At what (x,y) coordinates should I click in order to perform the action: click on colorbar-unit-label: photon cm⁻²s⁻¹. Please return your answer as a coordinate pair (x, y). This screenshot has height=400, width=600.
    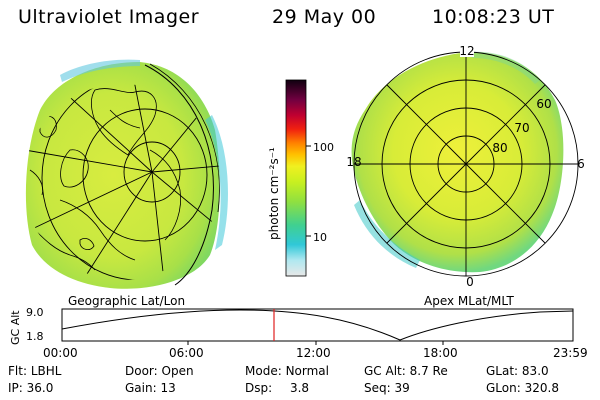
    Looking at the image, I should click on (274, 193).